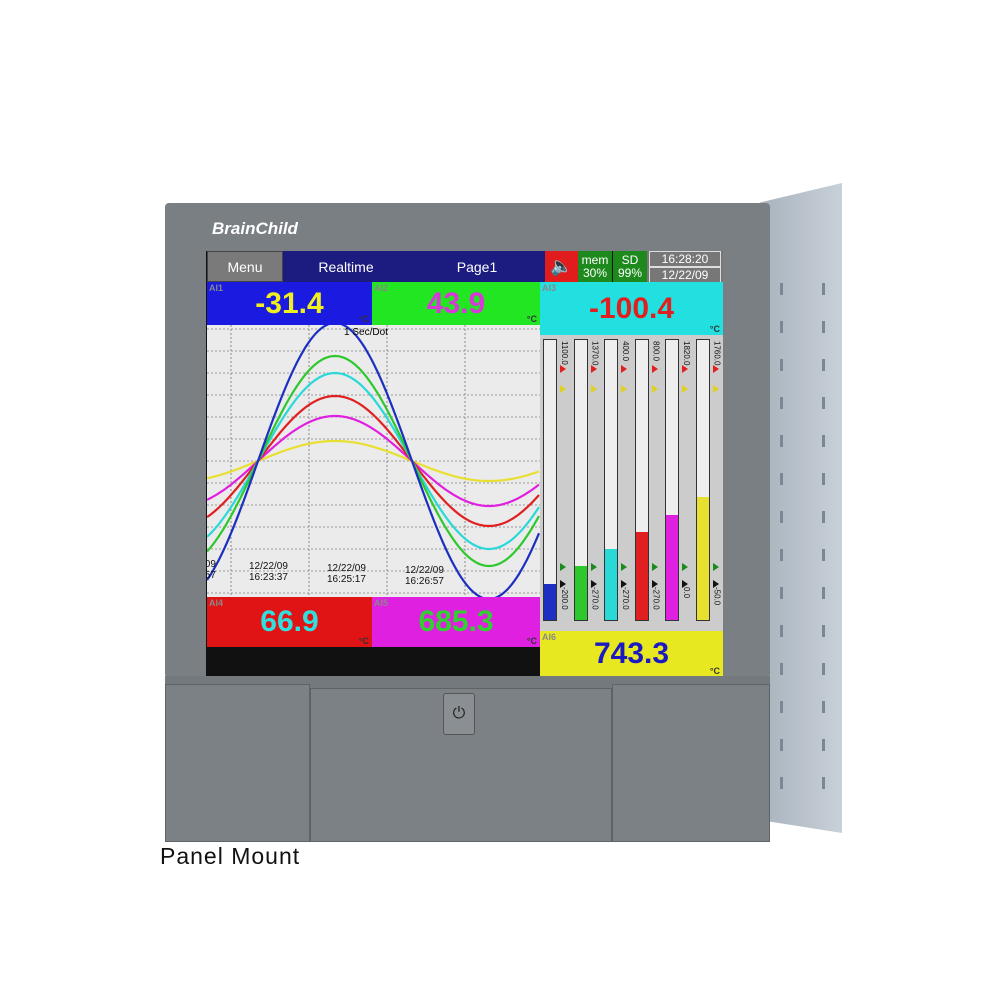 The width and height of the screenshot is (1000, 1000). What do you see at coordinates (216, 603) in the screenshot?
I see `channel-tag: AI4` at bounding box center [216, 603].